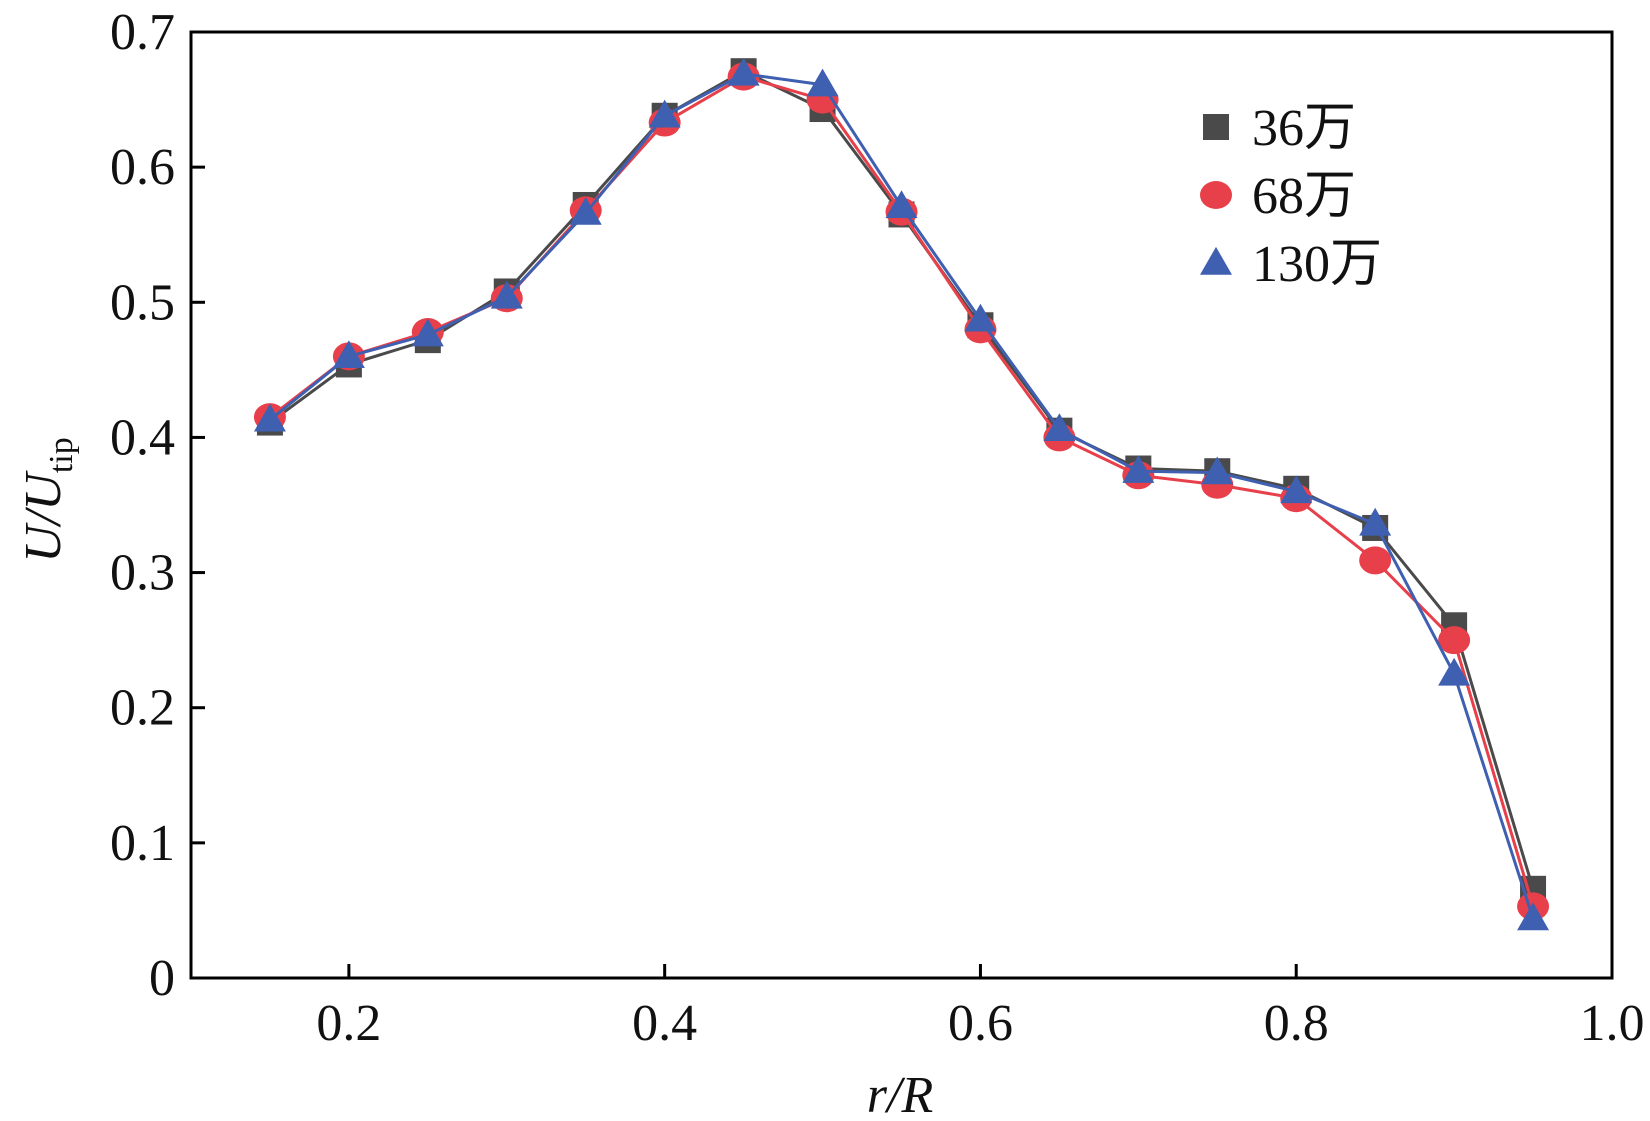 The width and height of the screenshot is (1650, 1121). I want to click on legend-label: 36万, so click(1304, 128).